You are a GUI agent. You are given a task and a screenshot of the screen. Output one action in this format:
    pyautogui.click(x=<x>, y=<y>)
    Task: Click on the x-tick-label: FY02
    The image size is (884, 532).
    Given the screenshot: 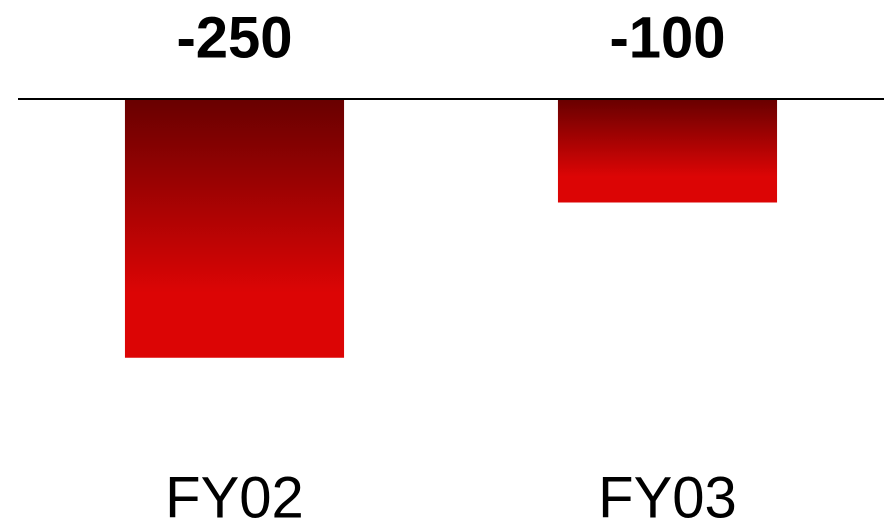 What is the action you would take?
    pyautogui.click(x=234, y=497)
    